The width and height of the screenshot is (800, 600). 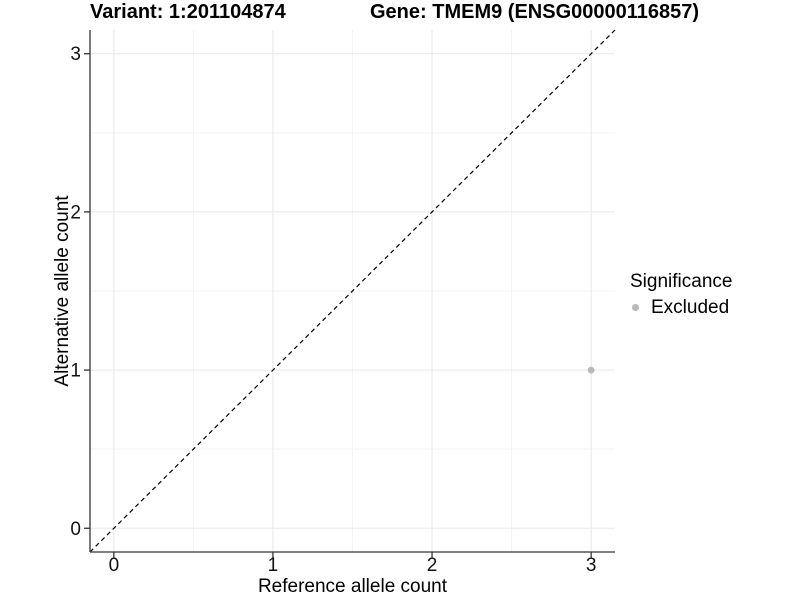 I want to click on x-tick-label: 3, so click(x=591, y=565).